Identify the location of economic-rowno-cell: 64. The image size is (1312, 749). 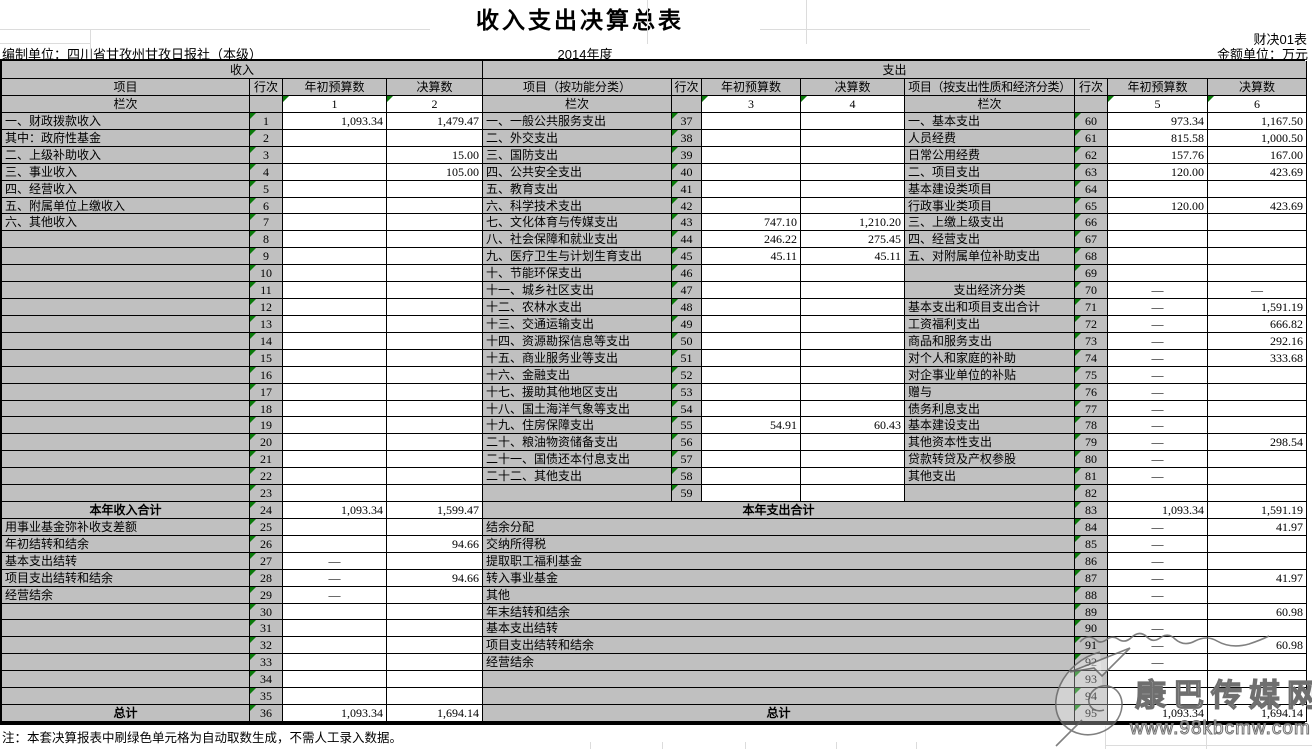
(1091, 189).